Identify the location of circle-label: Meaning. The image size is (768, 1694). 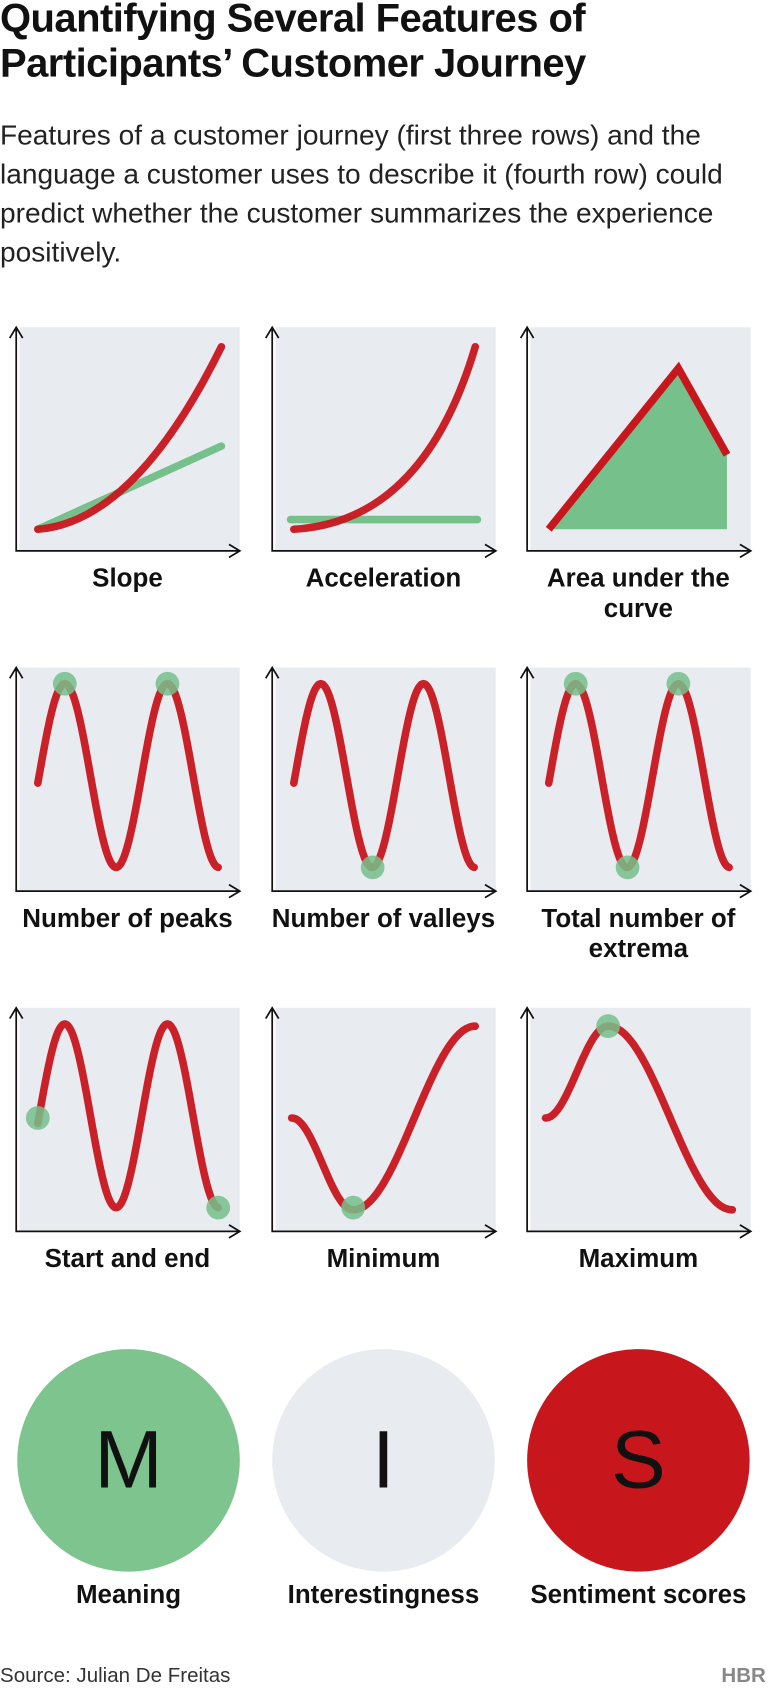
(128, 1595).